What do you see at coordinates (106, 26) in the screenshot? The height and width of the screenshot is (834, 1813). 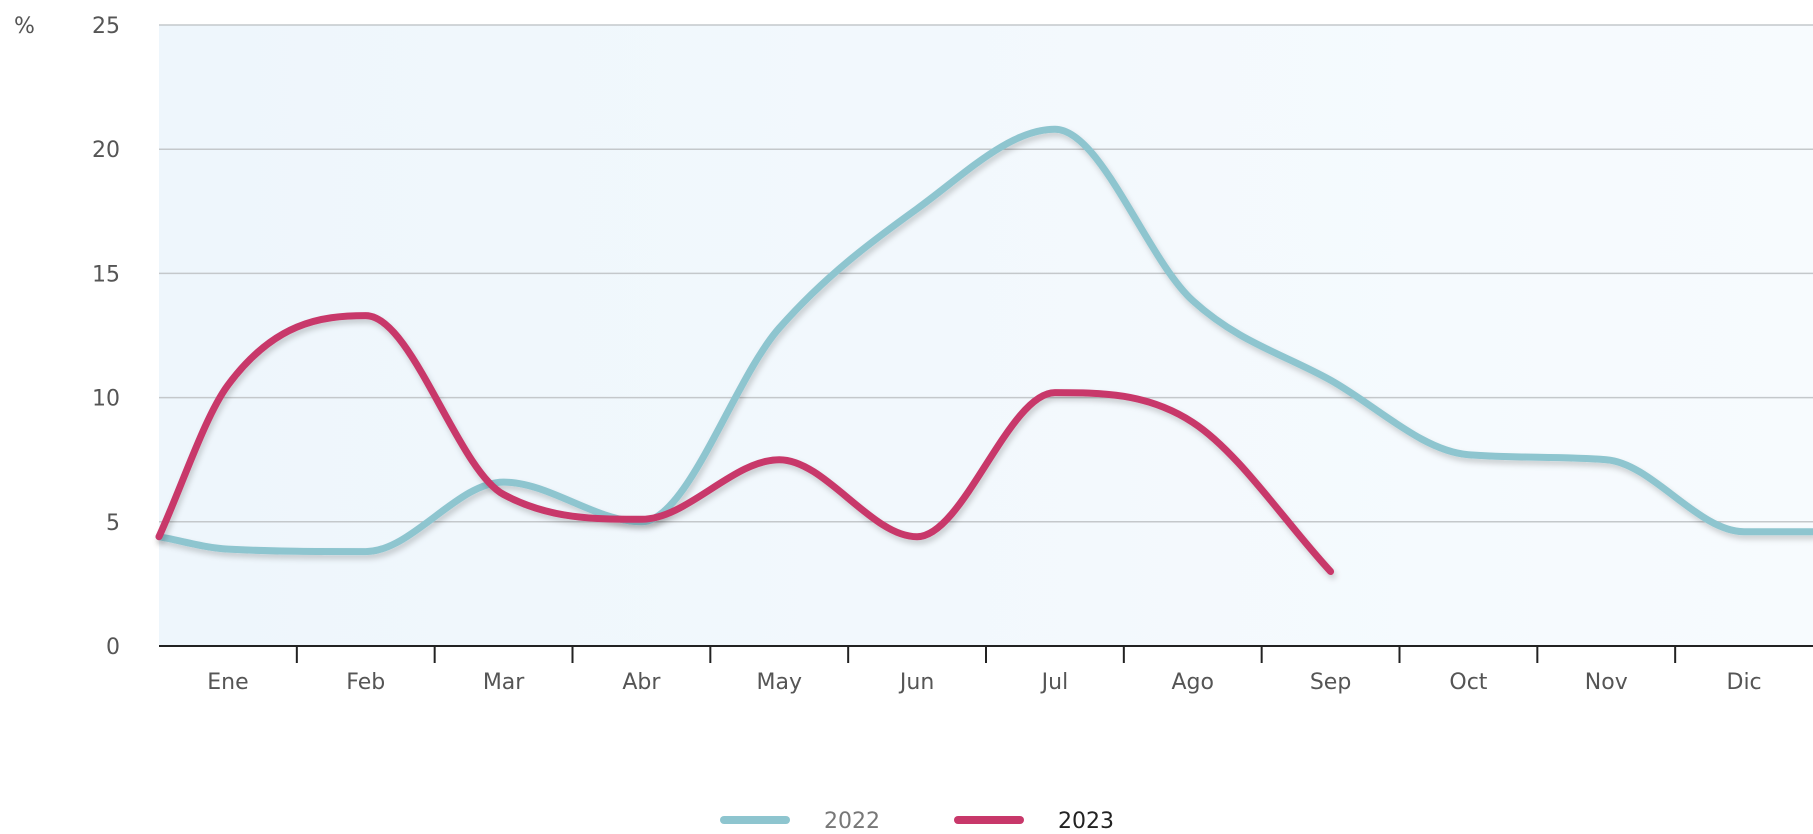 I see `y-tick-label: 25` at bounding box center [106, 26].